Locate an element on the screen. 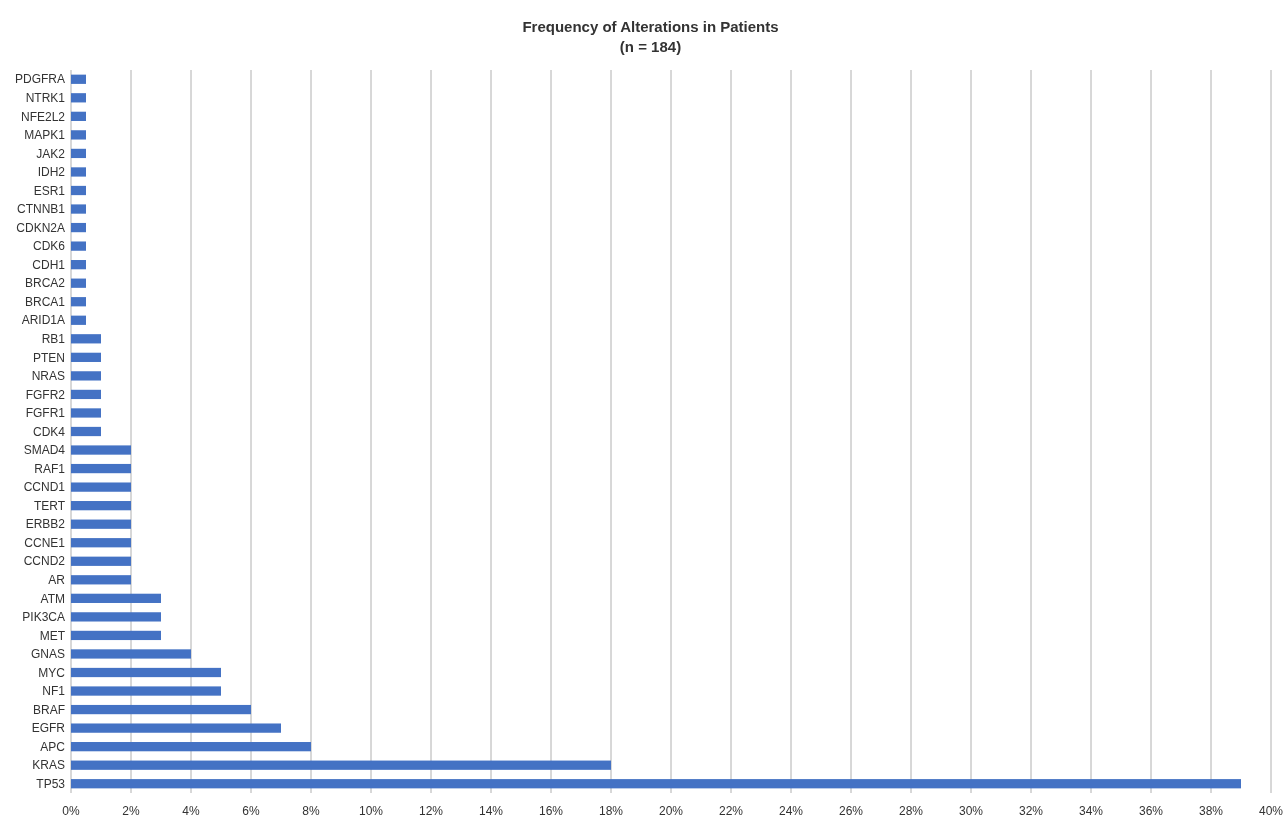 The height and width of the screenshot is (833, 1285). y-tick-label: ATM is located at coordinates (52, 598).